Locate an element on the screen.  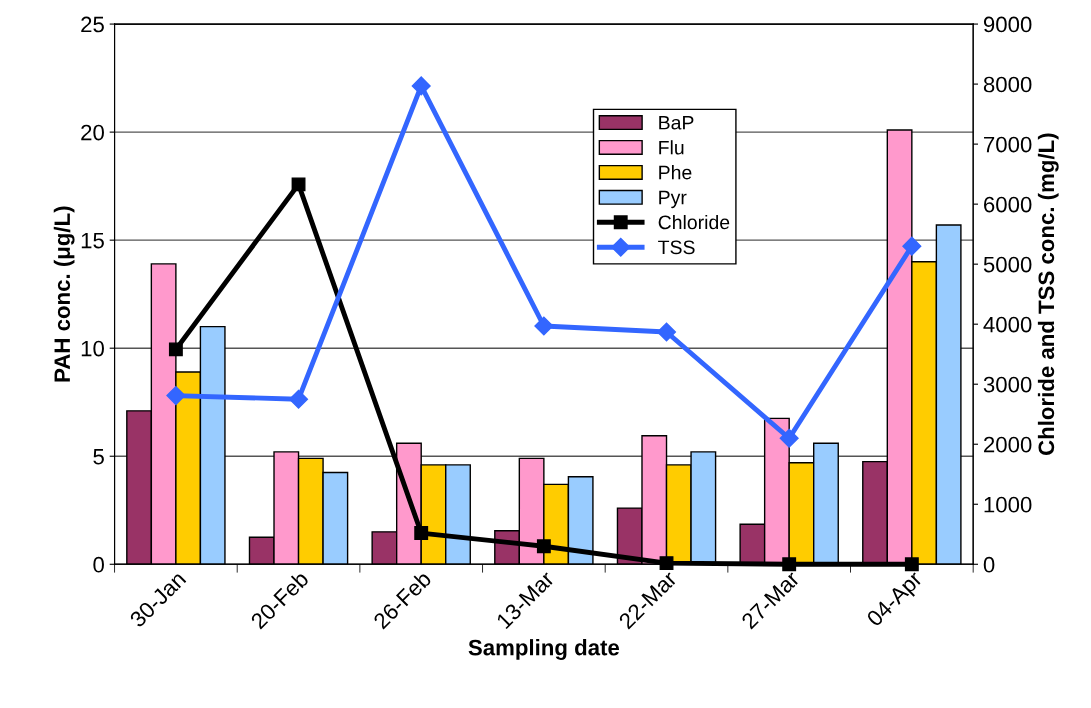
legend-label: BaP is located at coordinates (676, 122).